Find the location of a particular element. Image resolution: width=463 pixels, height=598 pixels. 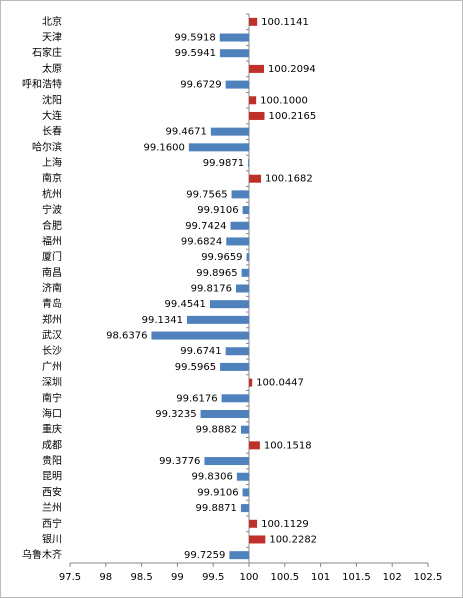

y-tick-label: 宁波 is located at coordinates (52, 209).